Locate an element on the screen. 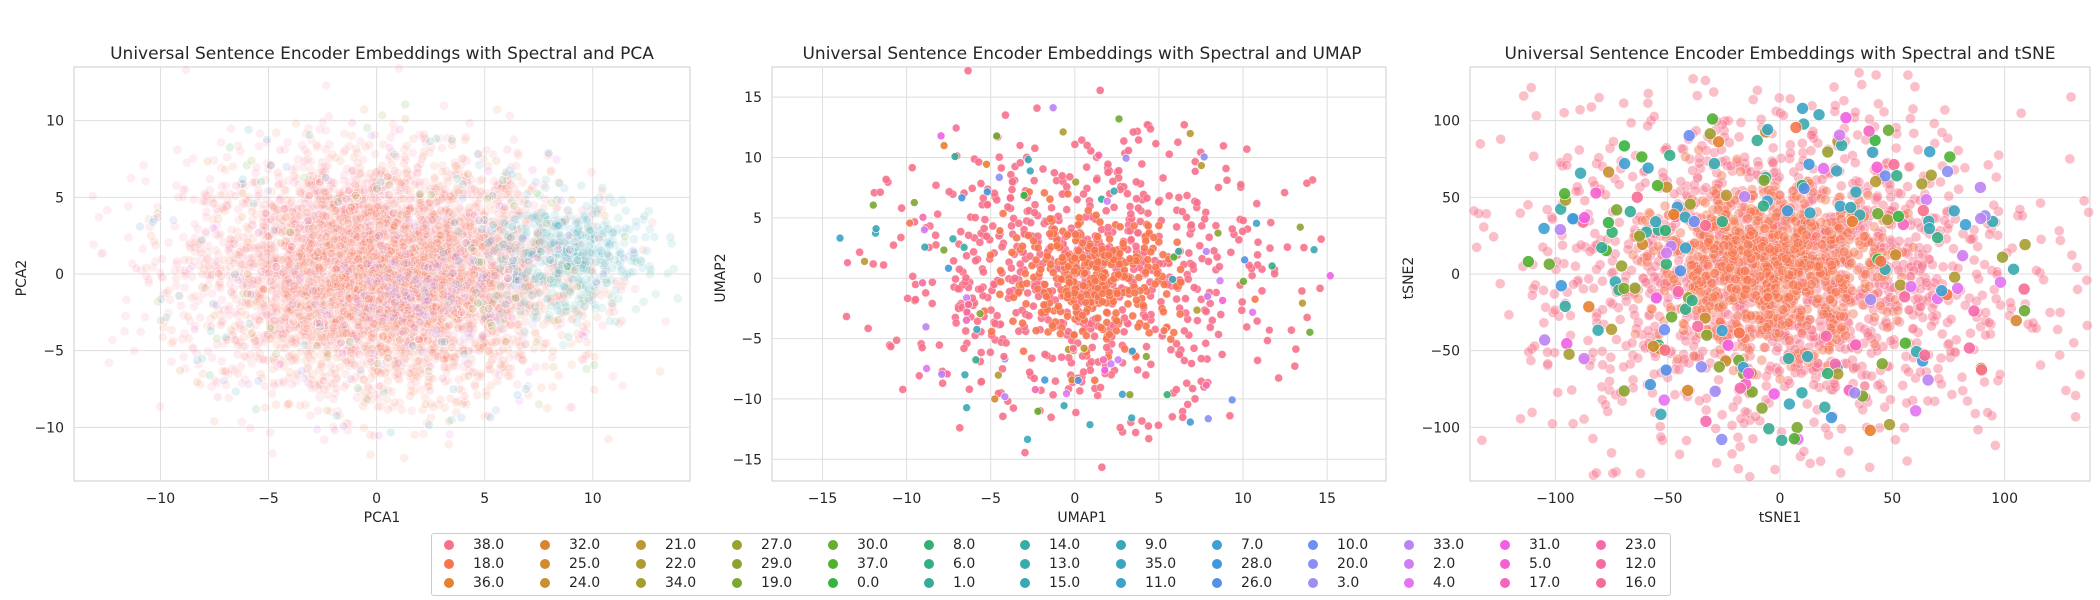  y-tick-label-pca: 10 is located at coordinates (55, 122).